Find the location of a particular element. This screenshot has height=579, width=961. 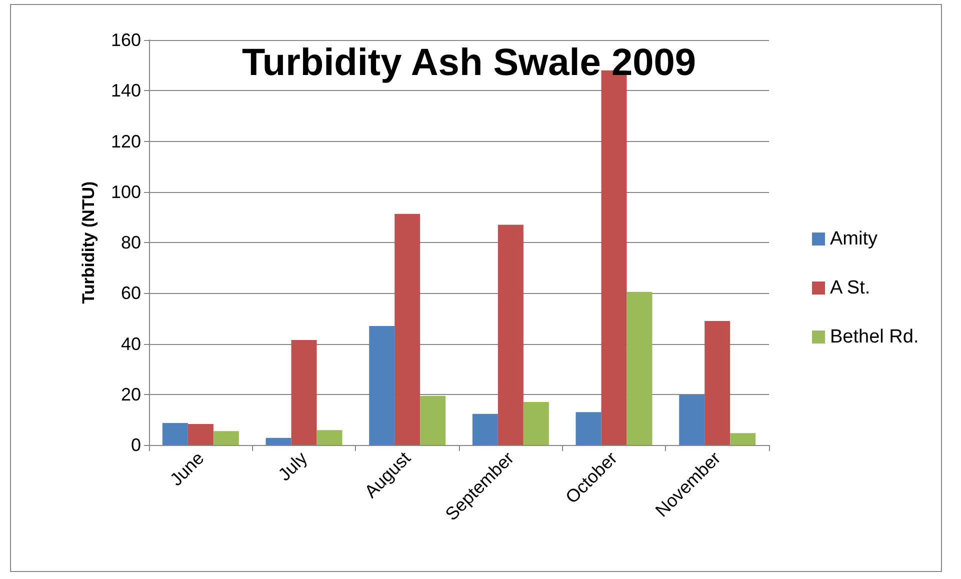

y-axis-title: Turbidity (NTU) is located at coordinates (88, 242).